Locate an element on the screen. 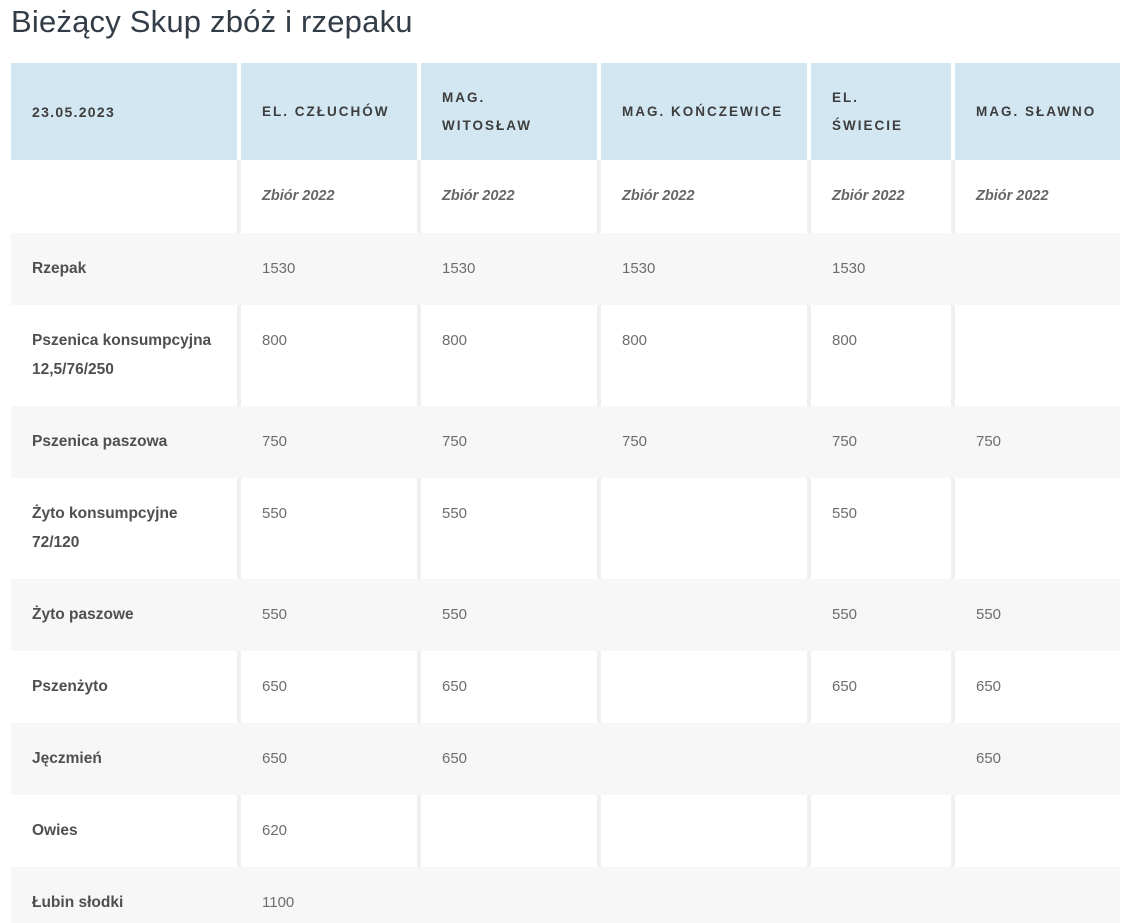 The image size is (1123, 923). header-cell-konczewice: MAG. KOŃCZEWICE is located at coordinates (706, 111).